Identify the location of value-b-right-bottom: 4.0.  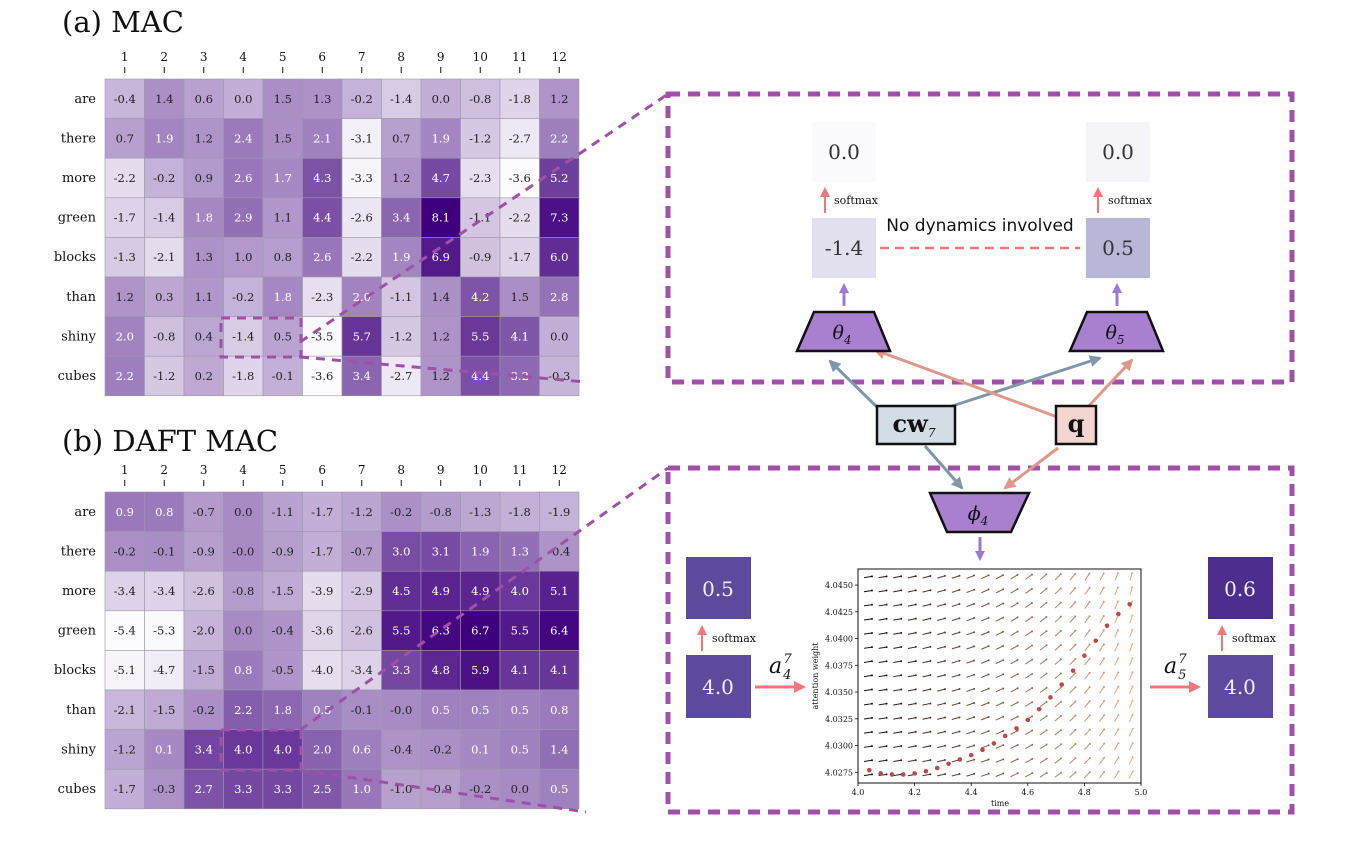
(1240, 687).